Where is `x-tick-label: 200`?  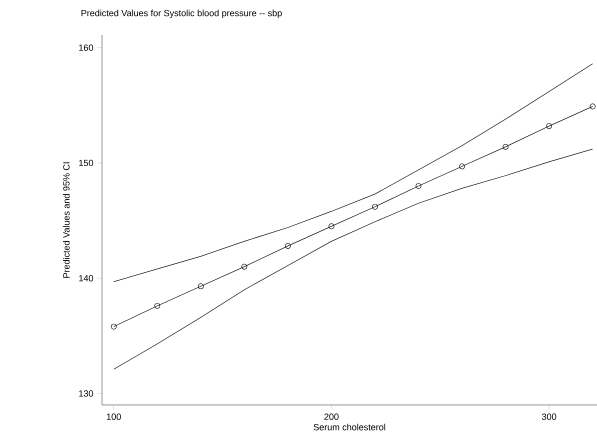
x-tick-label: 200 is located at coordinates (331, 417).